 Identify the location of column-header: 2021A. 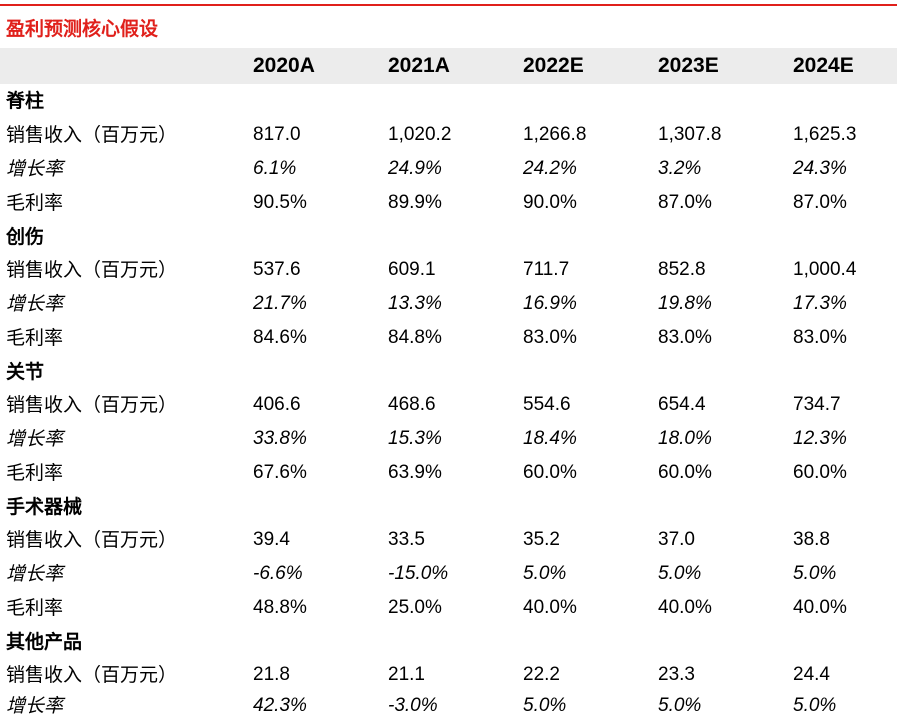
(419, 65).